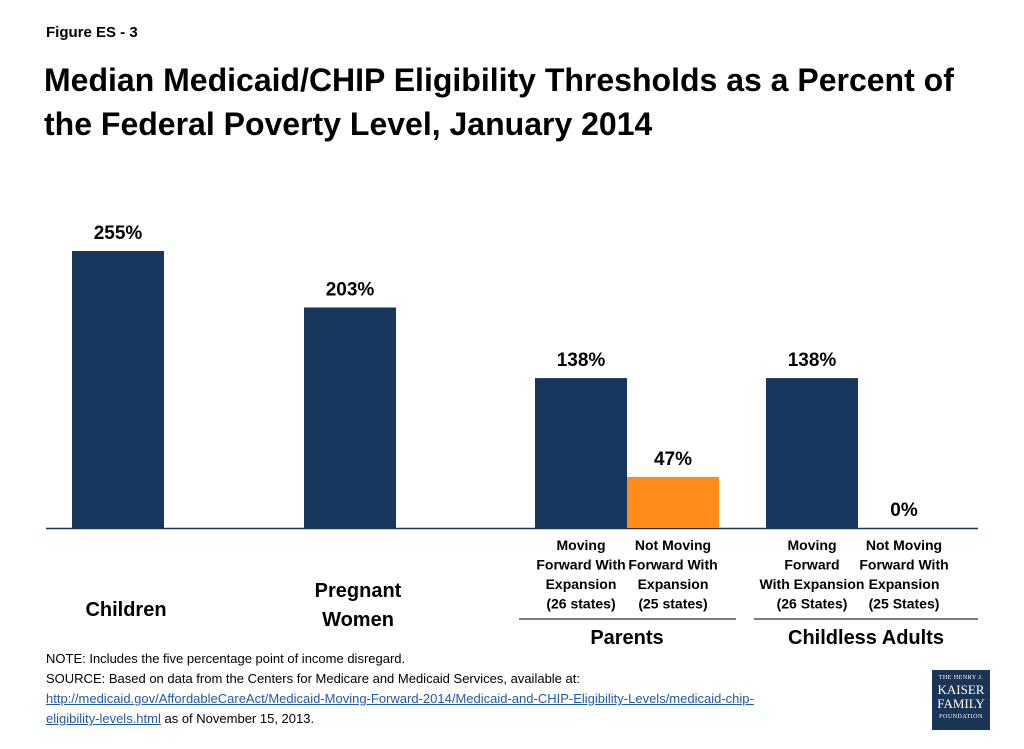 The height and width of the screenshot is (749, 1024). I want to click on bar-parents-not-moving-forward, so click(673, 502).